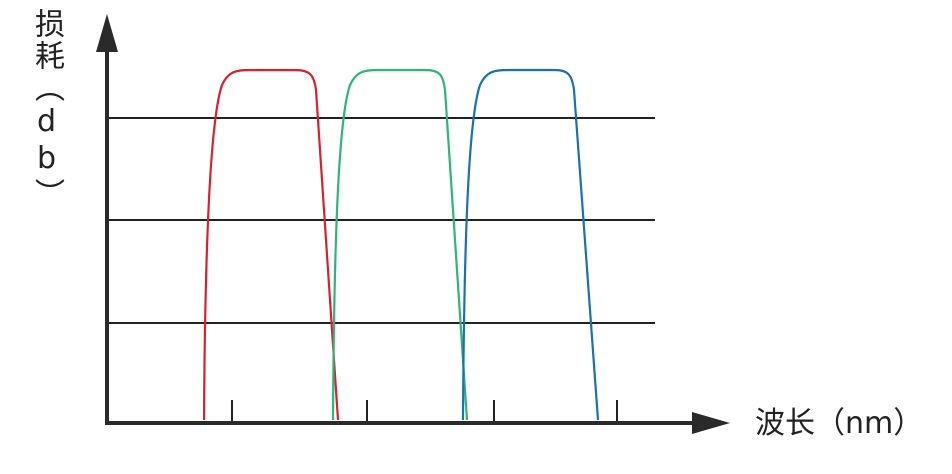  Describe the element at coordinates (46, 109) in the screenshot. I see `y-axis-label: 损耗（db）` at that location.